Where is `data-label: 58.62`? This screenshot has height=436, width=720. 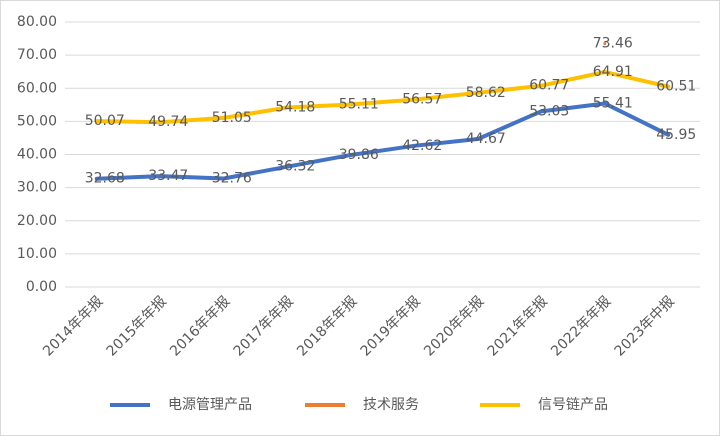 data-label: 58.62 is located at coordinates (486, 93).